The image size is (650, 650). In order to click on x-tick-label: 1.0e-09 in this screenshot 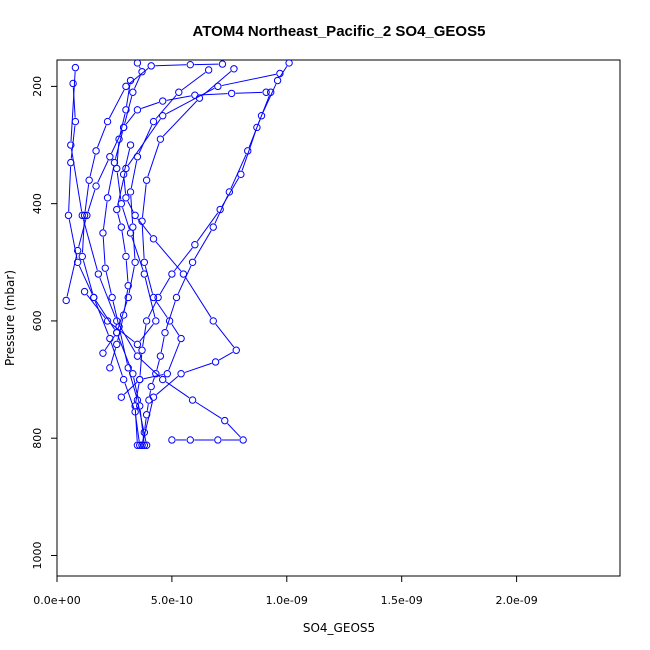, I will do `click(287, 600)`.